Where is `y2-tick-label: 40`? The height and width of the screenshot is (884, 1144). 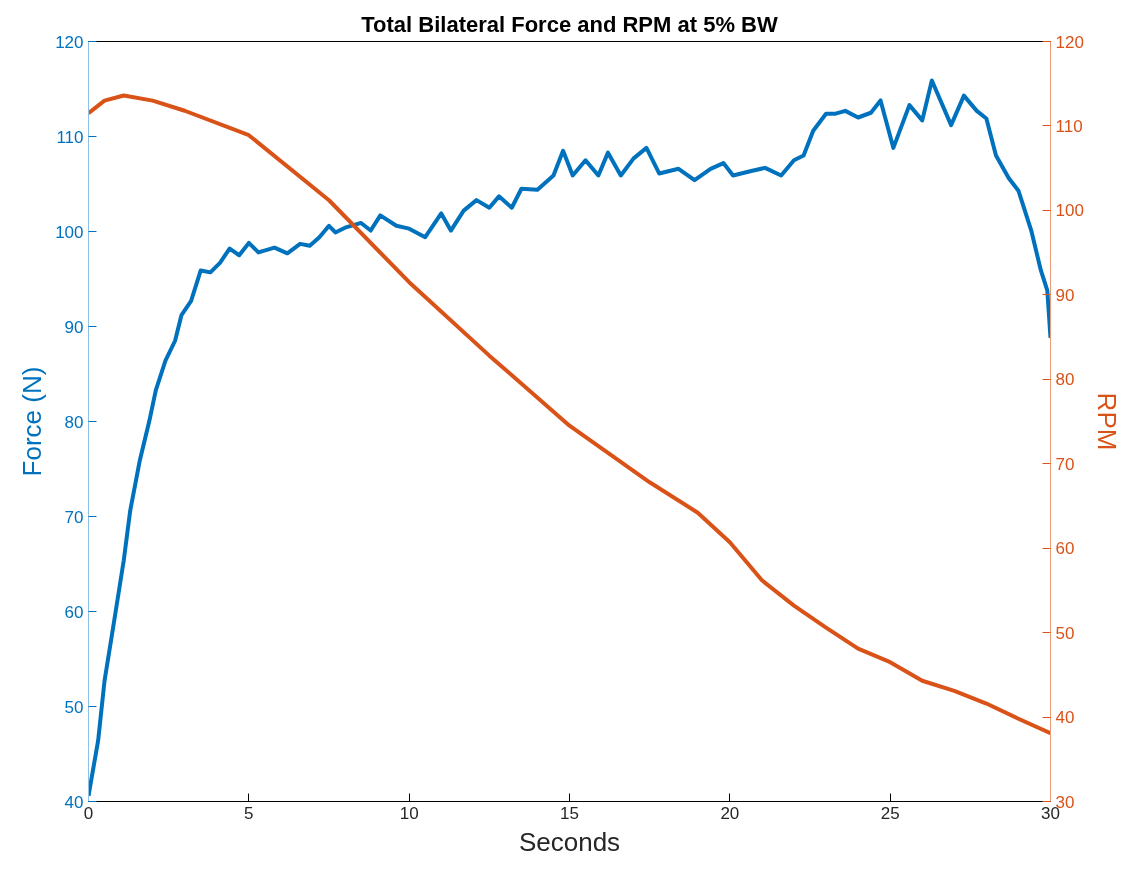
y2-tick-label: 40 is located at coordinates (1065, 718).